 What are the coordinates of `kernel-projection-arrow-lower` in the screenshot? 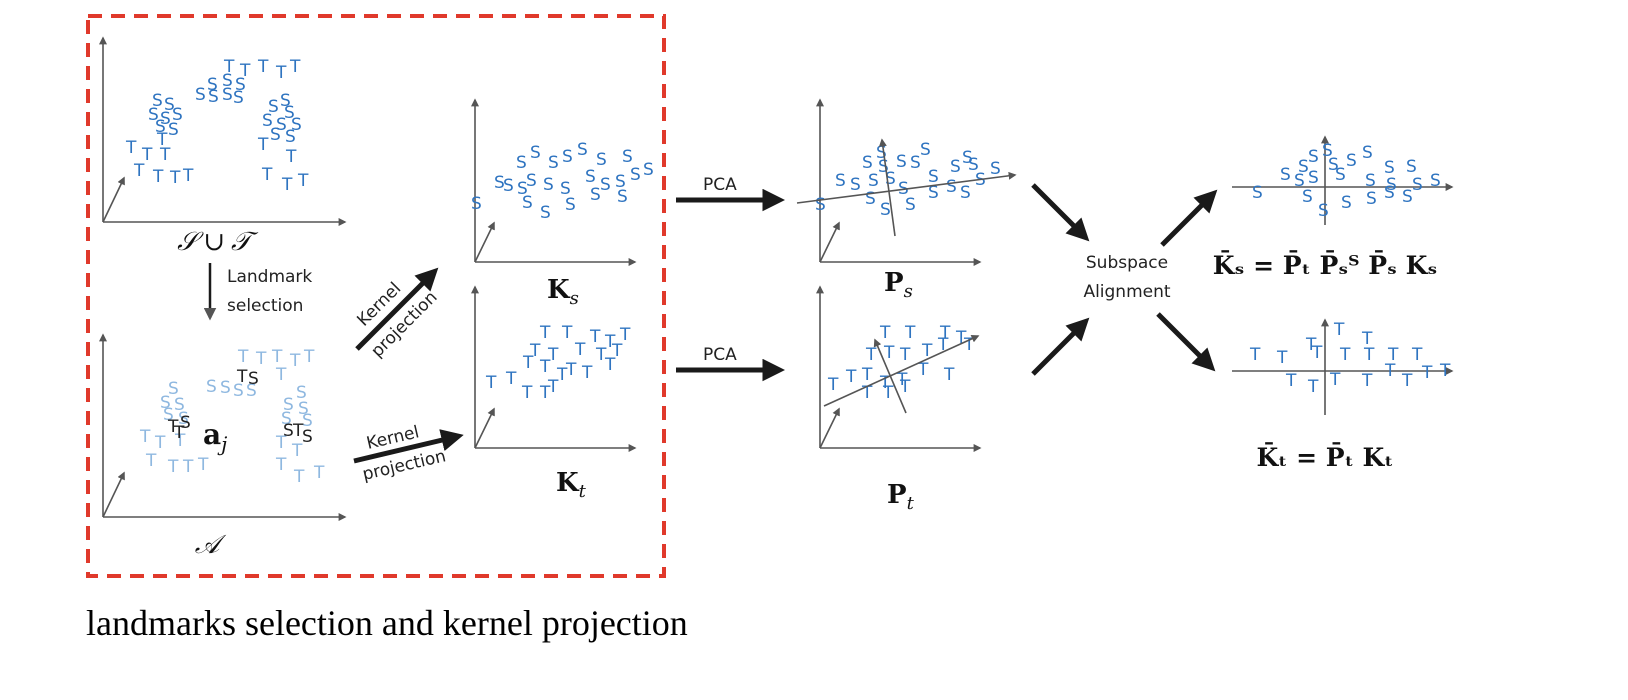 It's located at (408, 446).